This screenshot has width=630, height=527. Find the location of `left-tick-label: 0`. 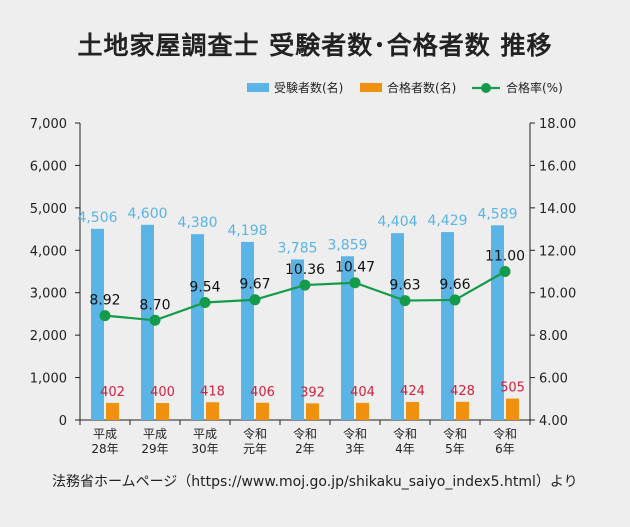

left-tick-label: 0 is located at coordinates (63, 421).